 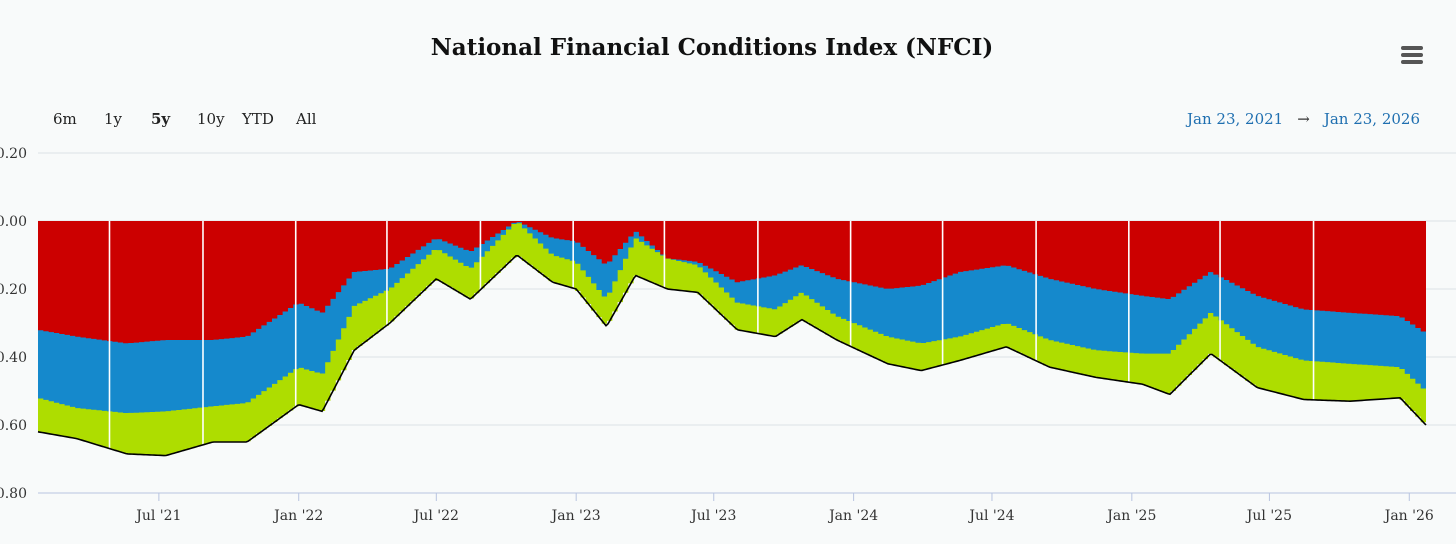 What do you see at coordinates (435, 516) in the screenshot?
I see `x-tick-label-2: Jul '22` at bounding box center [435, 516].